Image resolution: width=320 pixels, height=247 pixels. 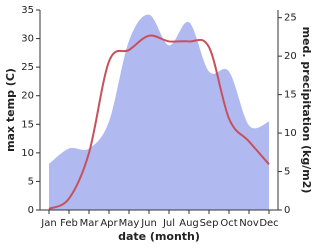 I want to click on y-tick-label: 15, so click(x=27, y=124).